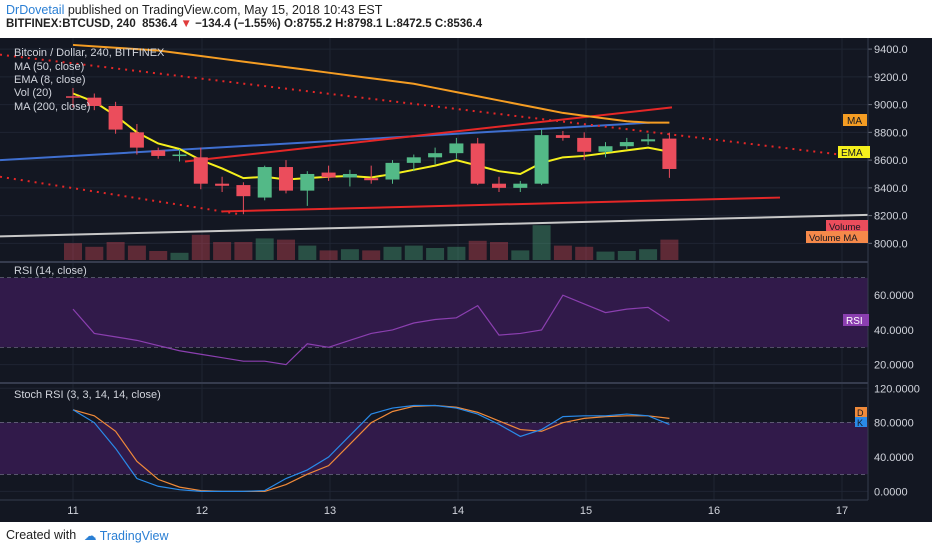  I want to click on ema-tag-bg, so click(854, 152).